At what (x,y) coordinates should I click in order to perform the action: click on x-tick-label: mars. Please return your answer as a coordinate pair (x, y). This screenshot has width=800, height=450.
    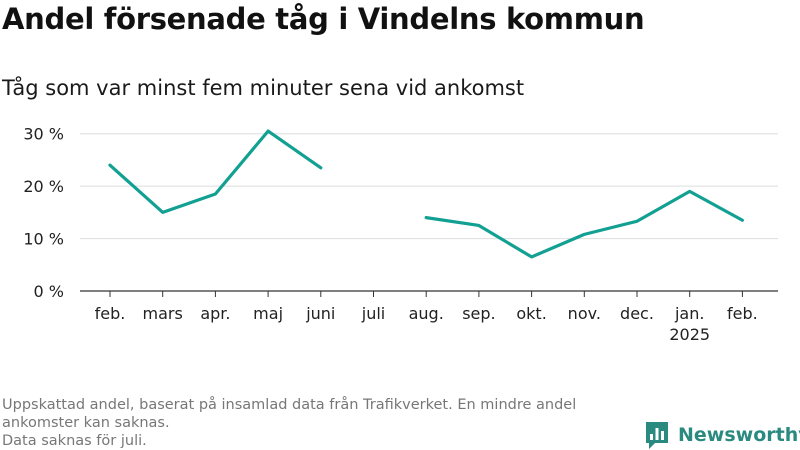
    Looking at the image, I should click on (163, 313).